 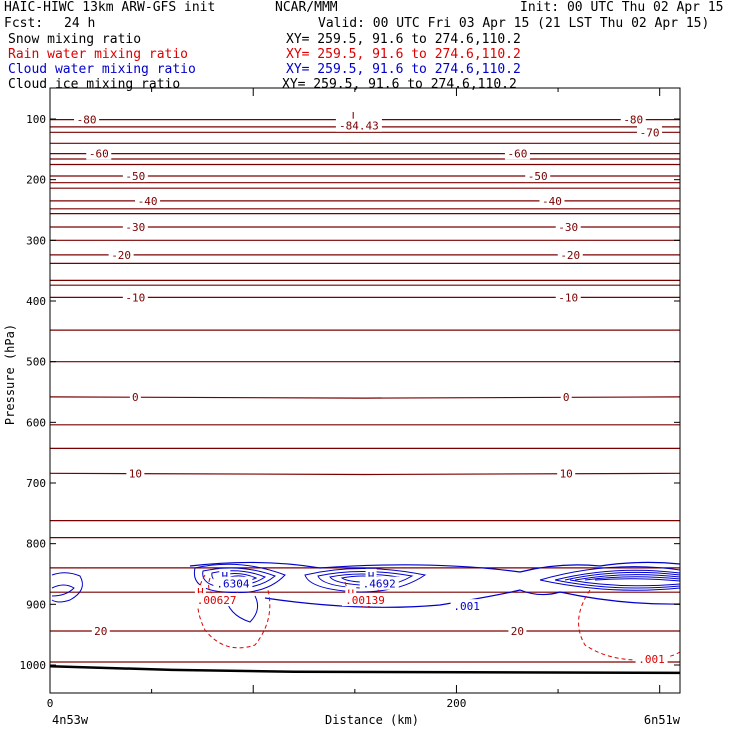 I want to click on temperature-contour-label: -50, so click(x=538, y=176).